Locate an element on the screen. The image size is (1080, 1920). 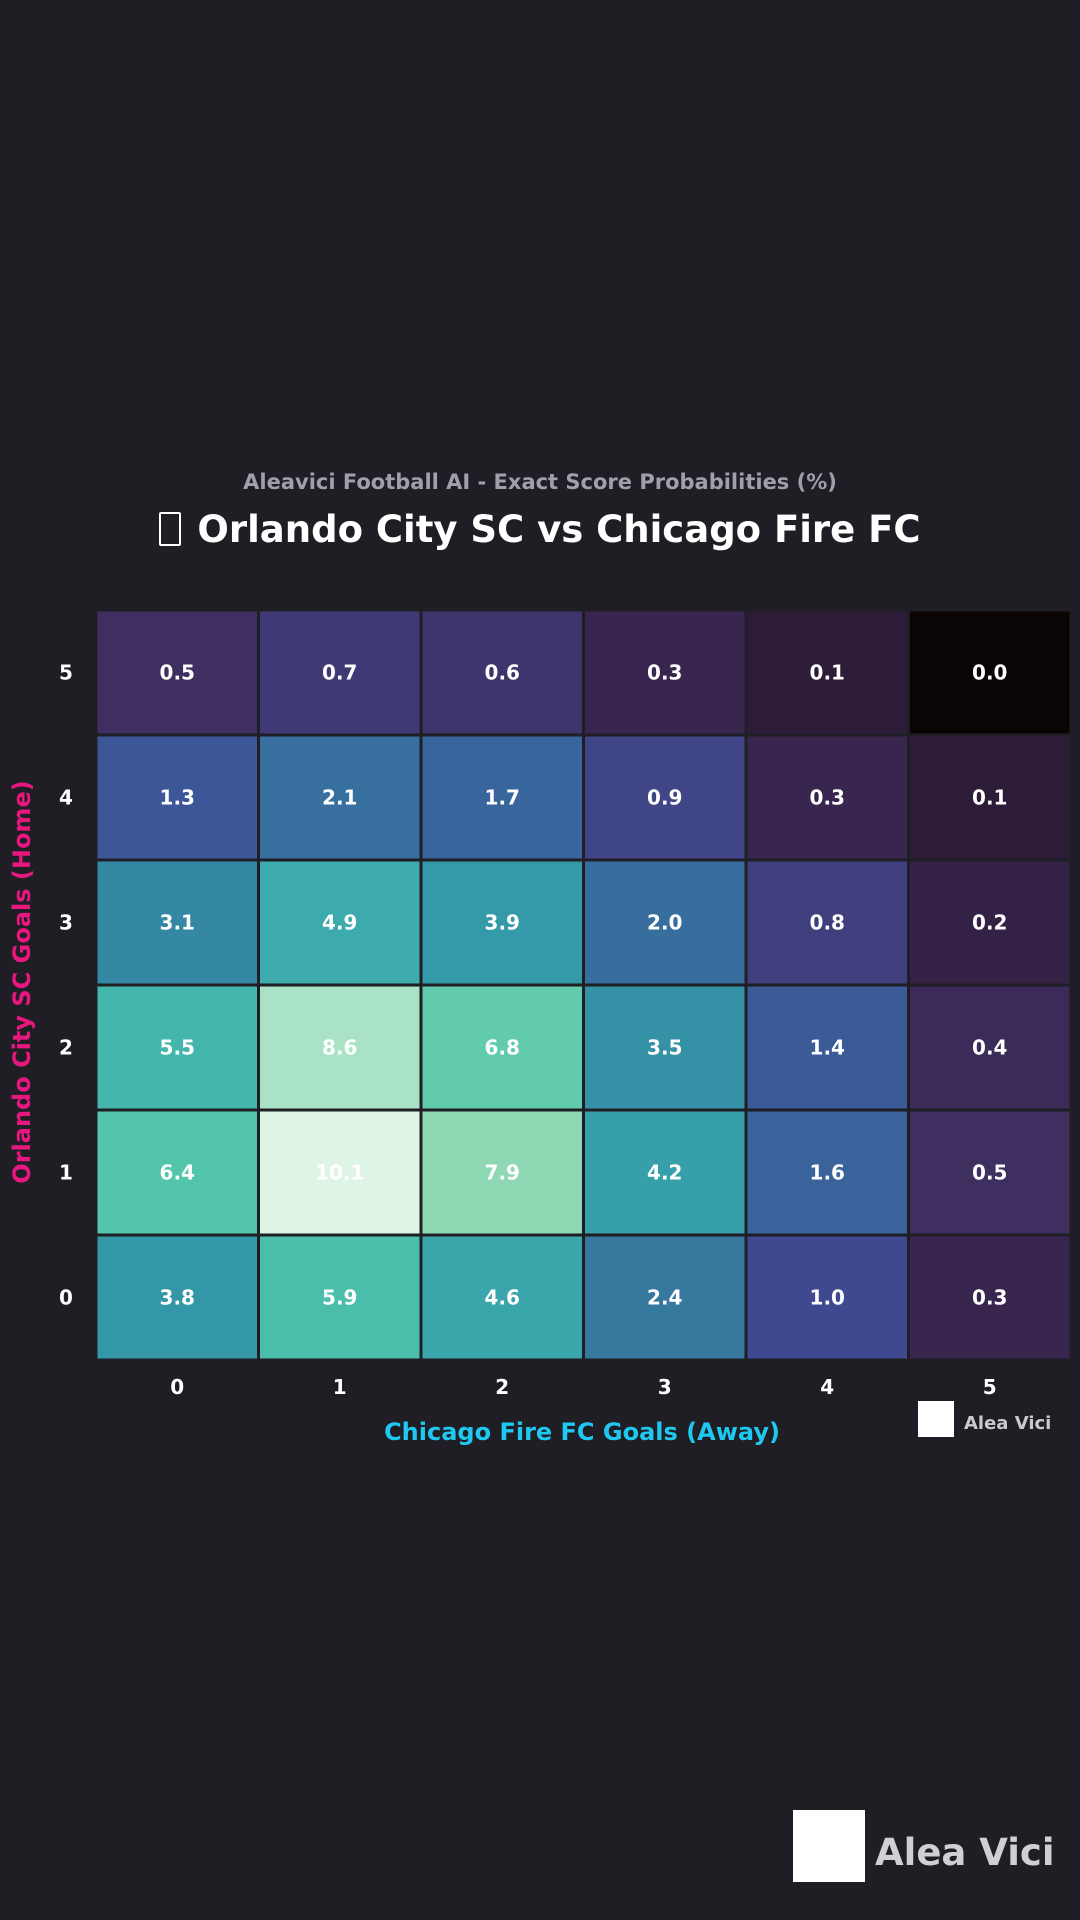
x-axis-label: Chicago Fire FC Goals (Away) is located at coordinates (582, 1432).